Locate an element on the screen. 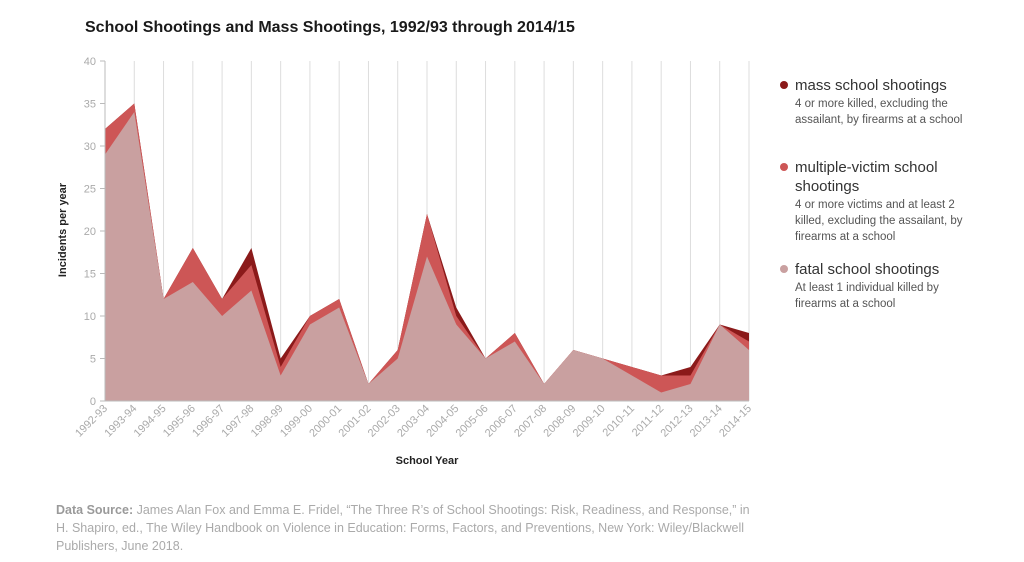 This screenshot has height=562, width=1024. y-tick-label: 15 is located at coordinates (90, 275).